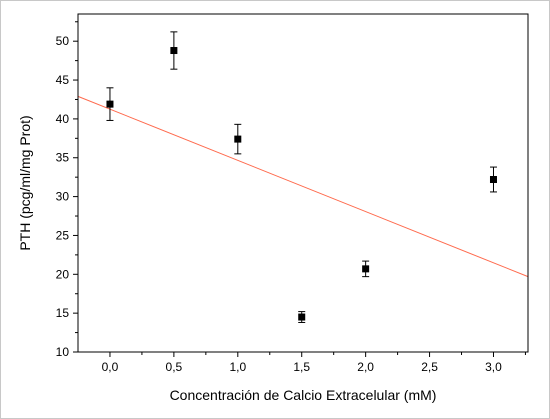 Image resolution: width=550 pixels, height=419 pixels. I want to click on x-tick-label: 0,5, so click(174, 367).